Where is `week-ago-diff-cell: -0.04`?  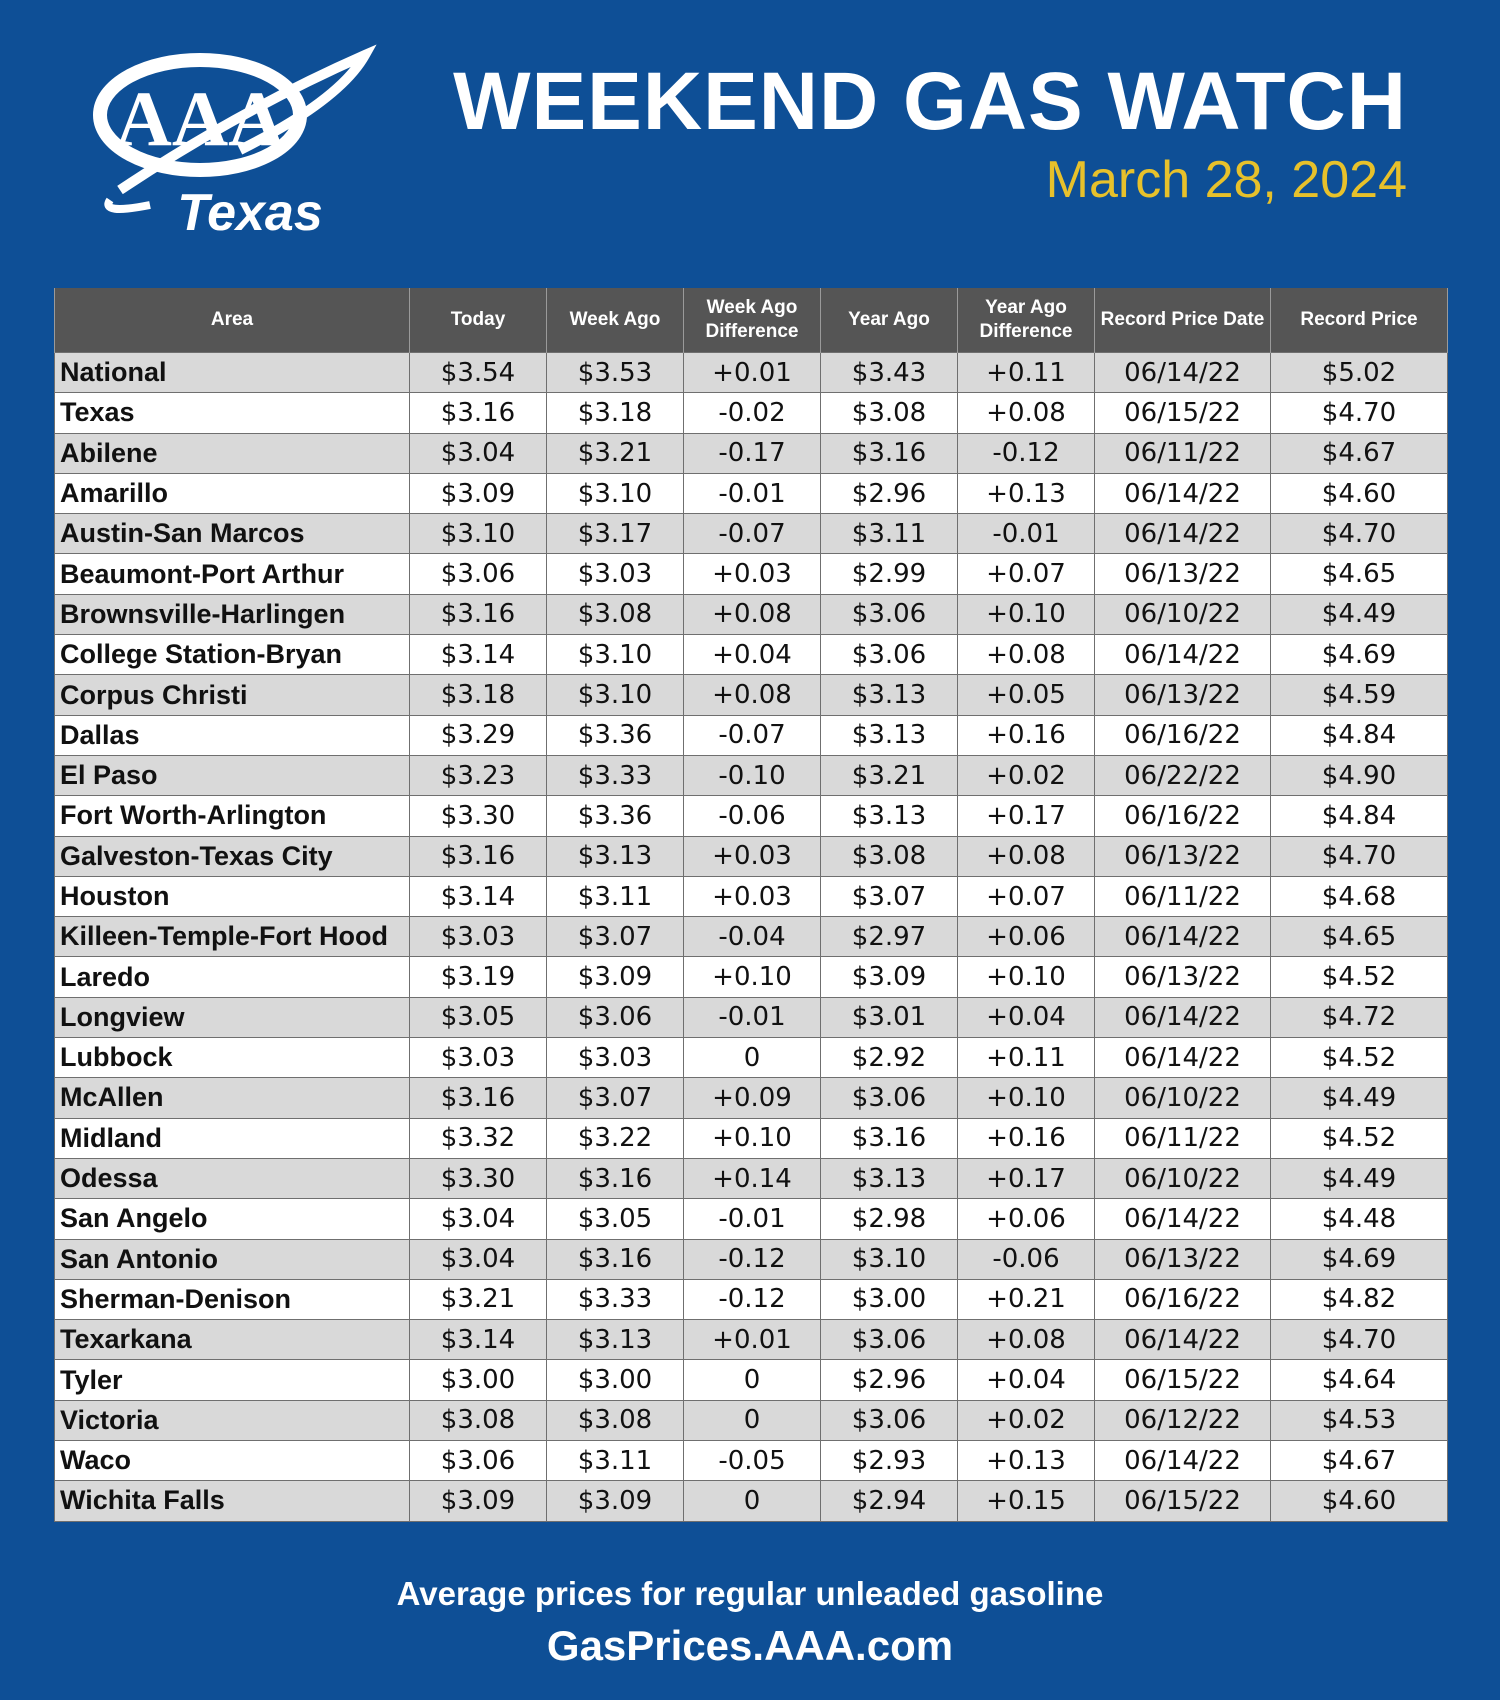
week-ago-diff-cell: -0.04 is located at coordinates (752, 937).